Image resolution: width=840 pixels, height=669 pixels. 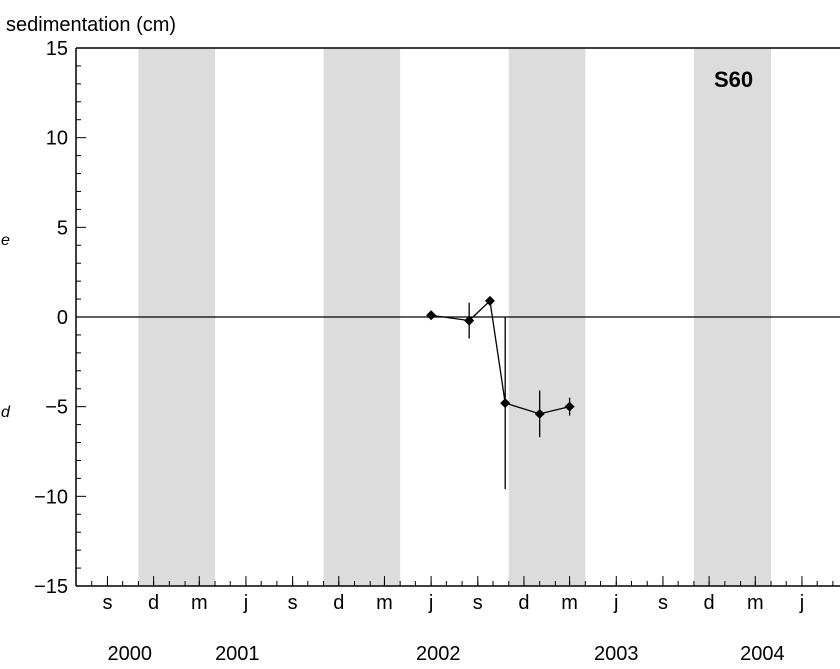 What do you see at coordinates (62, 228) in the screenshot?
I see `y-tick-label: 5` at bounding box center [62, 228].